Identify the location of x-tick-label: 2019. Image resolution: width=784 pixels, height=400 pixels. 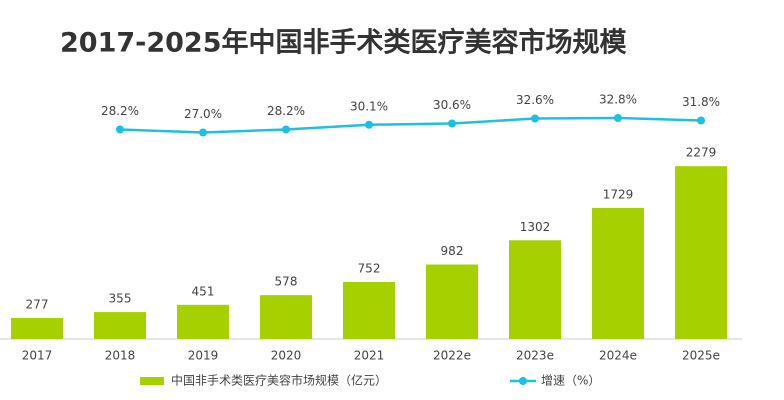
(203, 356).